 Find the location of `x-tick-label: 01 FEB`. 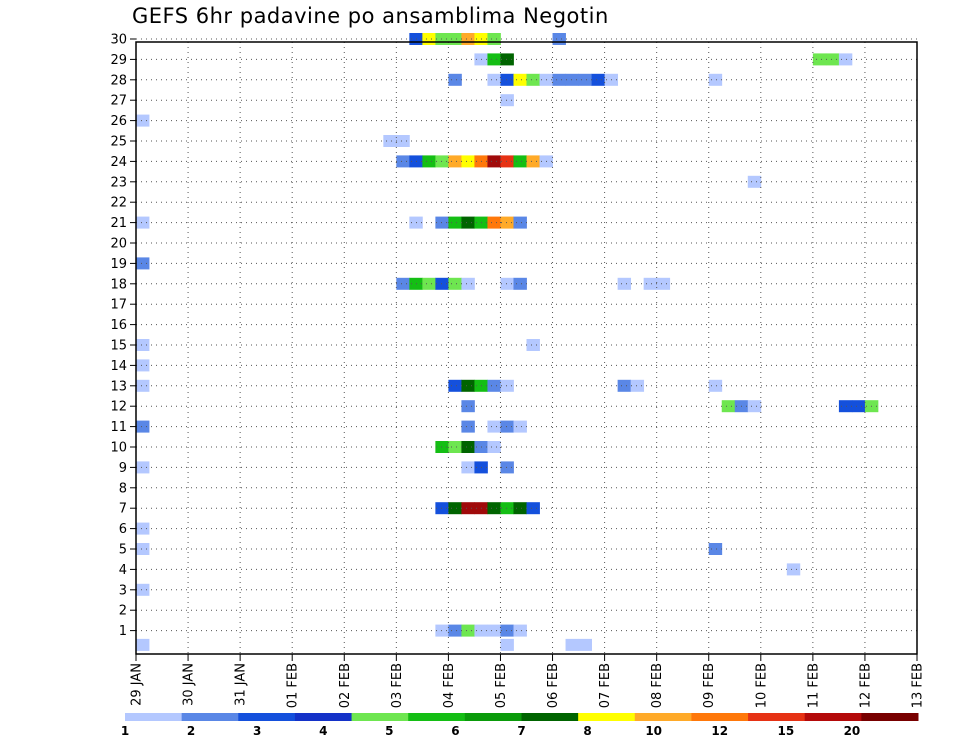

x-tick-label: 01 FEB is located at coordinates (293, 685).